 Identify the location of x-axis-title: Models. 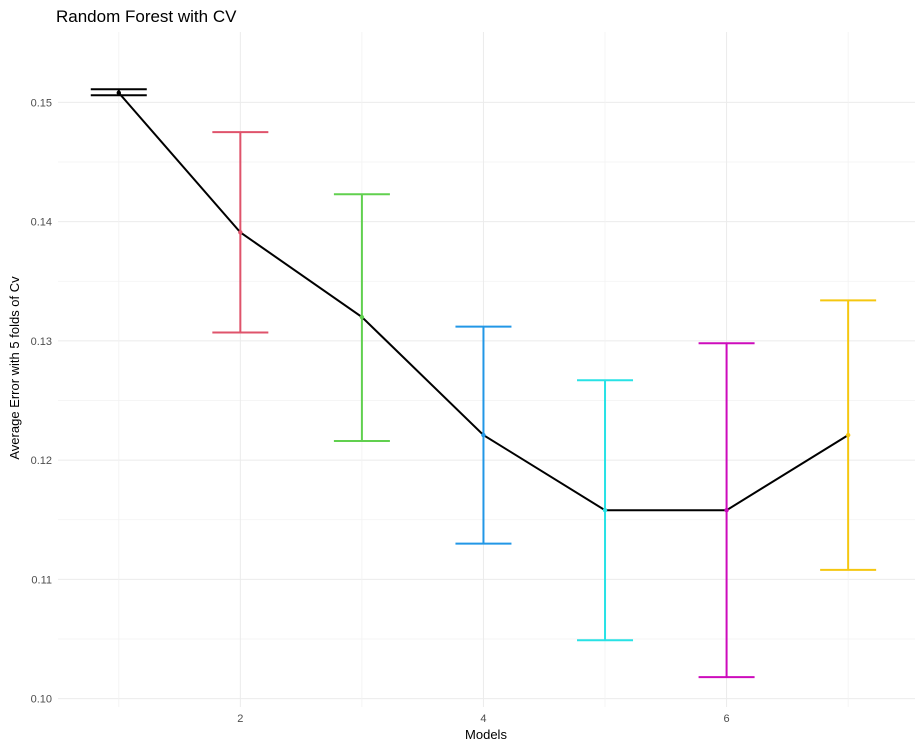
(486, 734).